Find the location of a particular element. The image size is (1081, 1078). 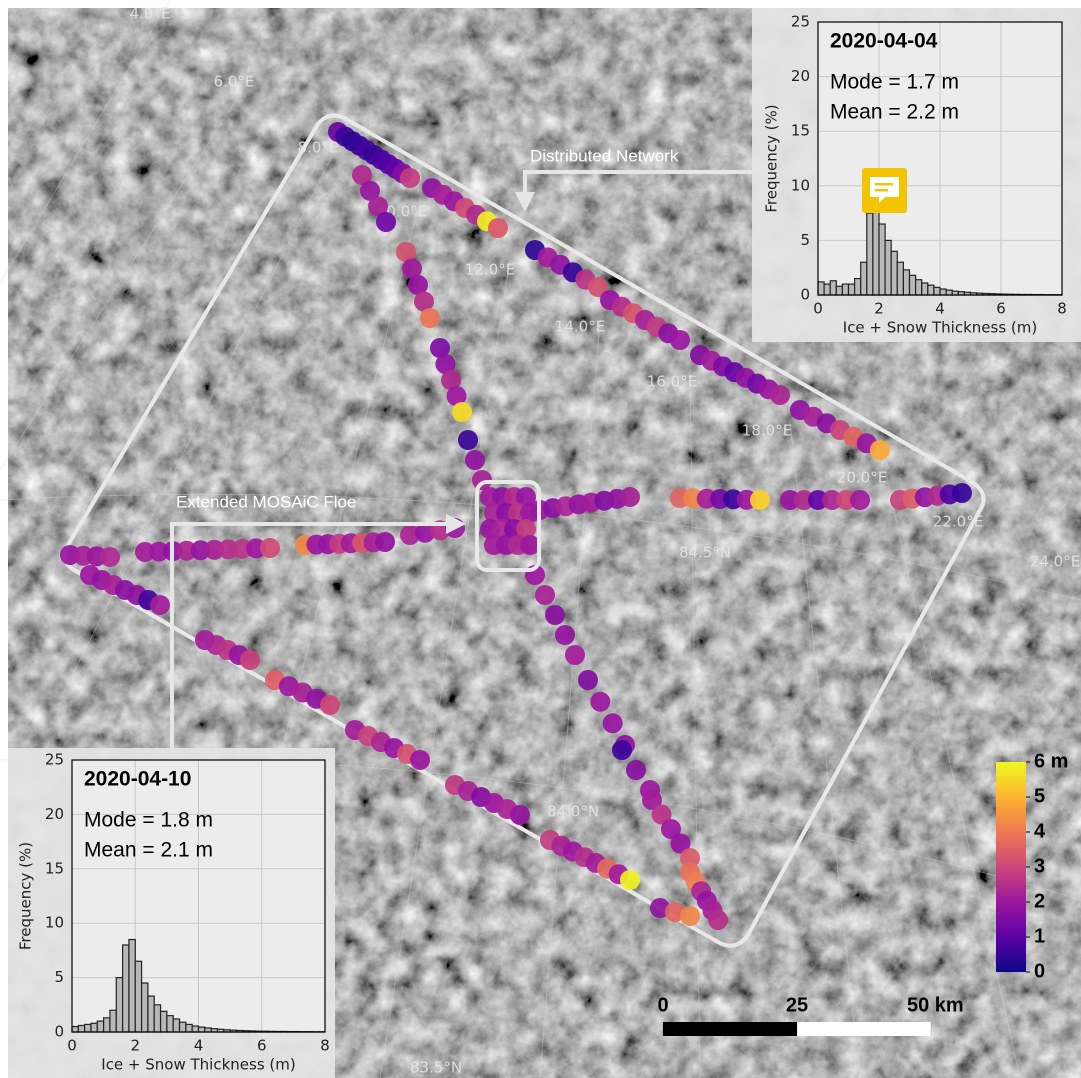

longitude-label: 12.0°E is located at coordinates (490, 270).